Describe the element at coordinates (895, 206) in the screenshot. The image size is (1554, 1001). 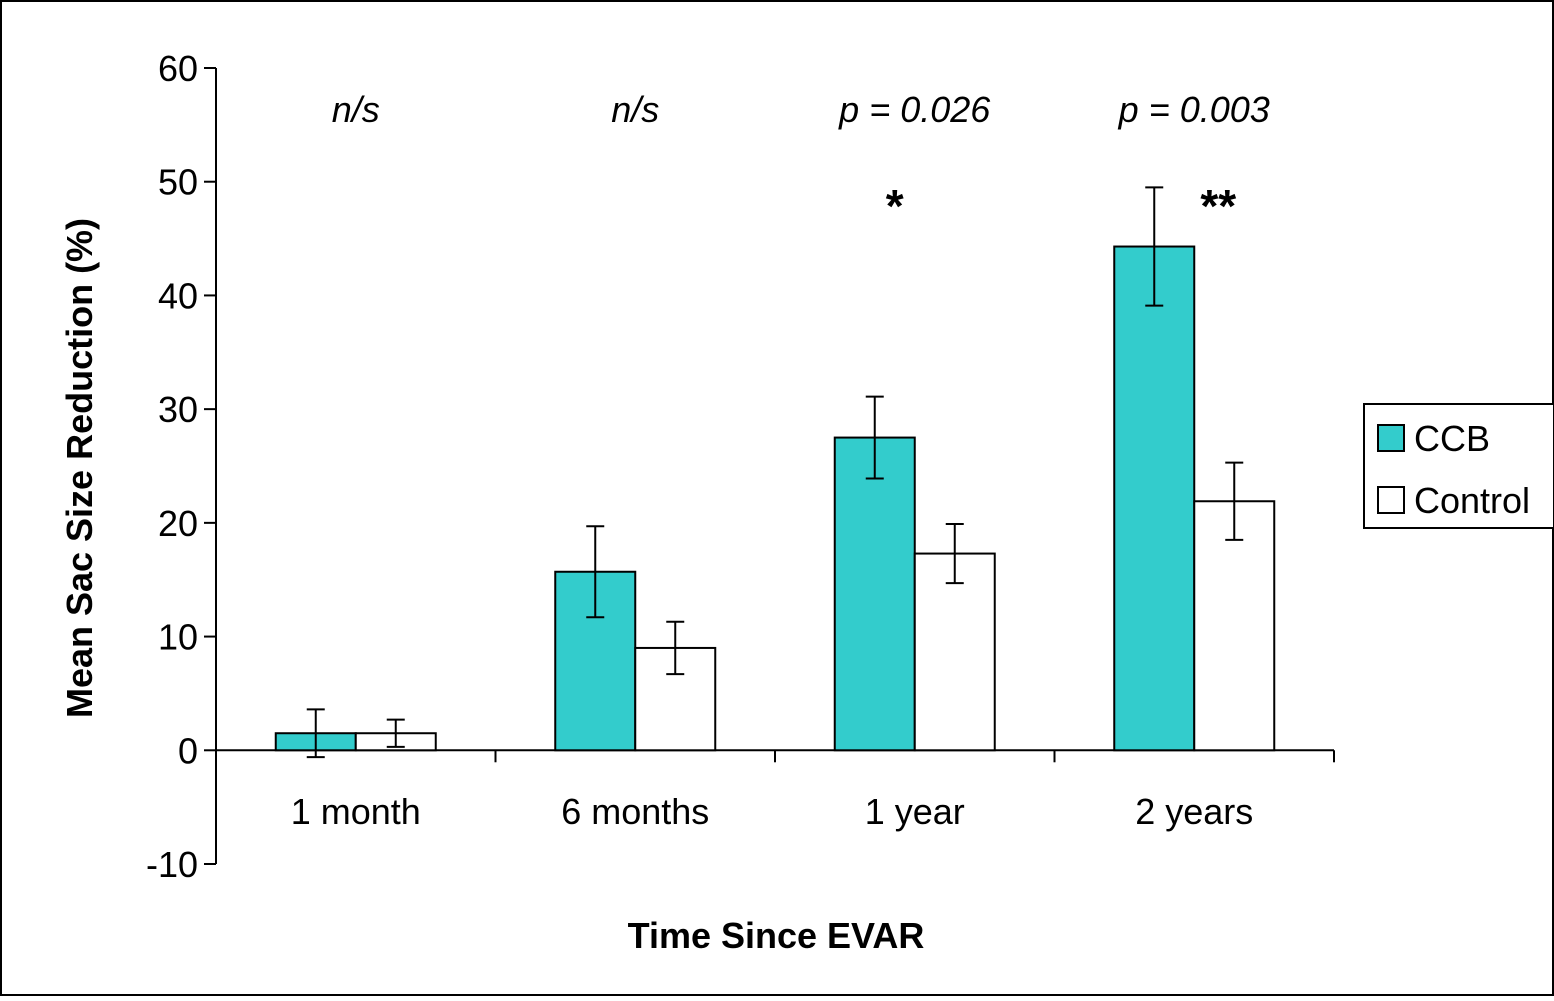
I see `significance-marker: *` at that location.